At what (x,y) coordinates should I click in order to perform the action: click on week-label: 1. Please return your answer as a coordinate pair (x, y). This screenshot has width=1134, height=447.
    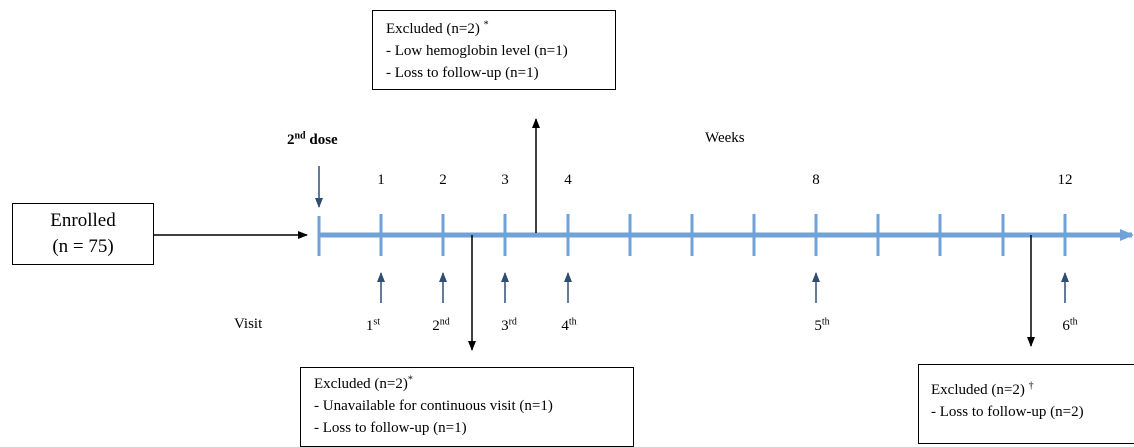
    Looking at the image, I should click on (381, 180).